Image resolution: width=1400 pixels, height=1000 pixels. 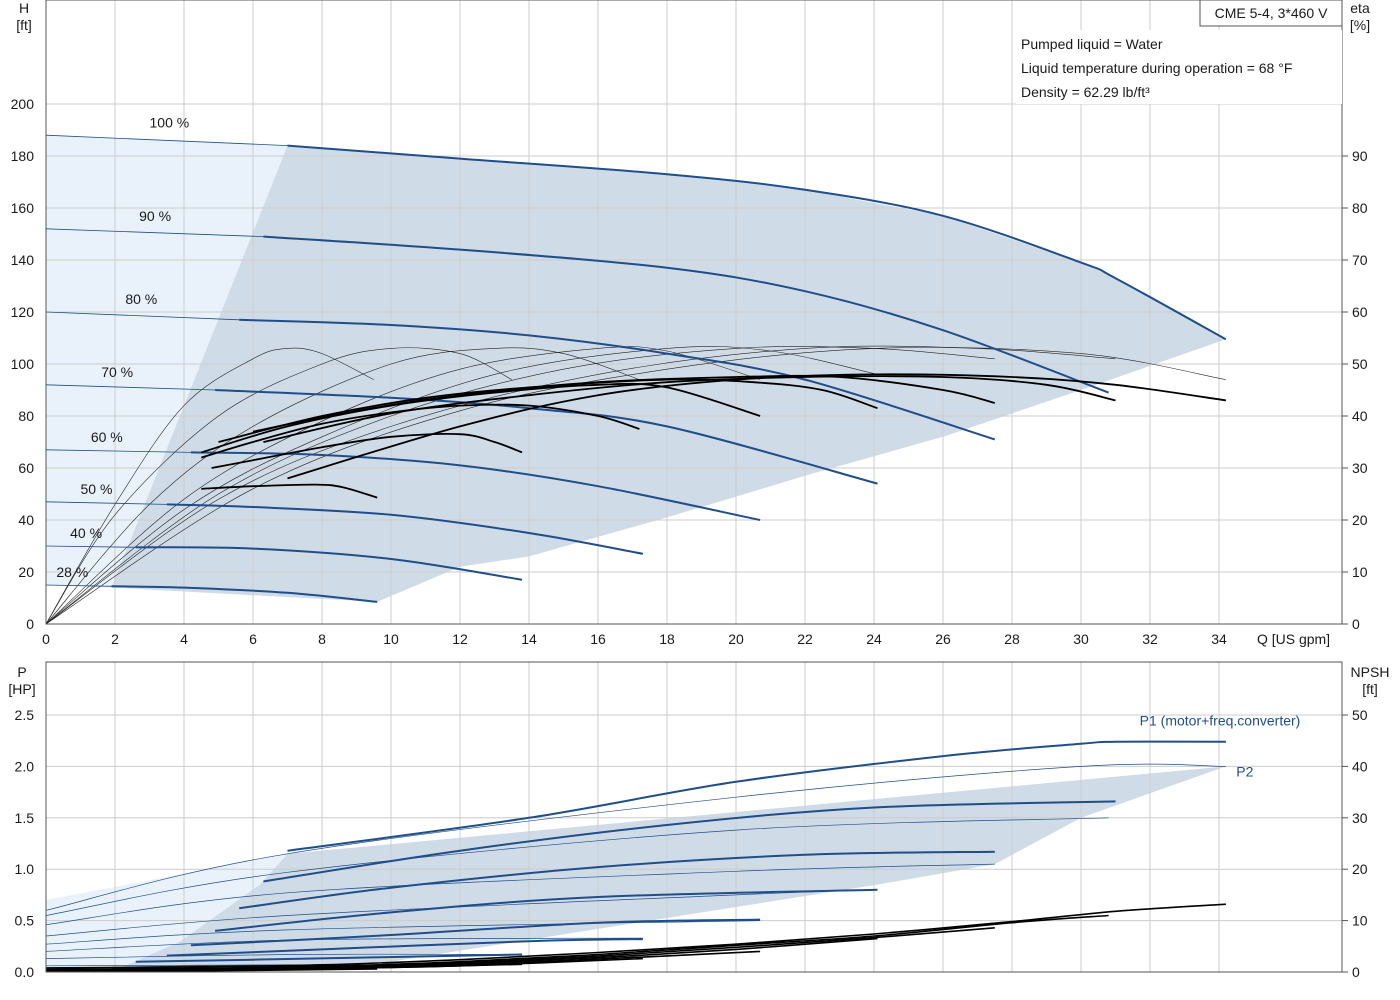 What do you see at coordinates (26, 572) in the screenshot?
I see `h-tick-label: 20` at bounding box center [26, 572].